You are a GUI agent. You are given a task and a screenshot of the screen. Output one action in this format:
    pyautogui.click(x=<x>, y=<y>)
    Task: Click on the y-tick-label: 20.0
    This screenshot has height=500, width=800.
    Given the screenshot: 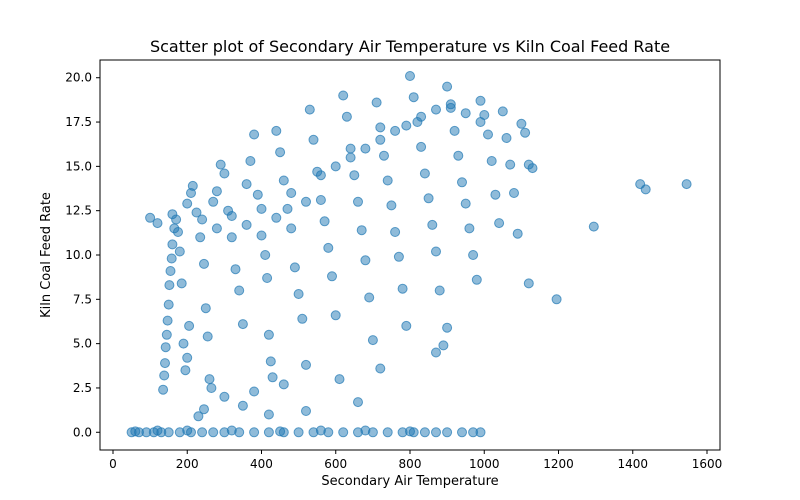 What is the action you would take?
    pyautogui.click(x=78, y=78)
    